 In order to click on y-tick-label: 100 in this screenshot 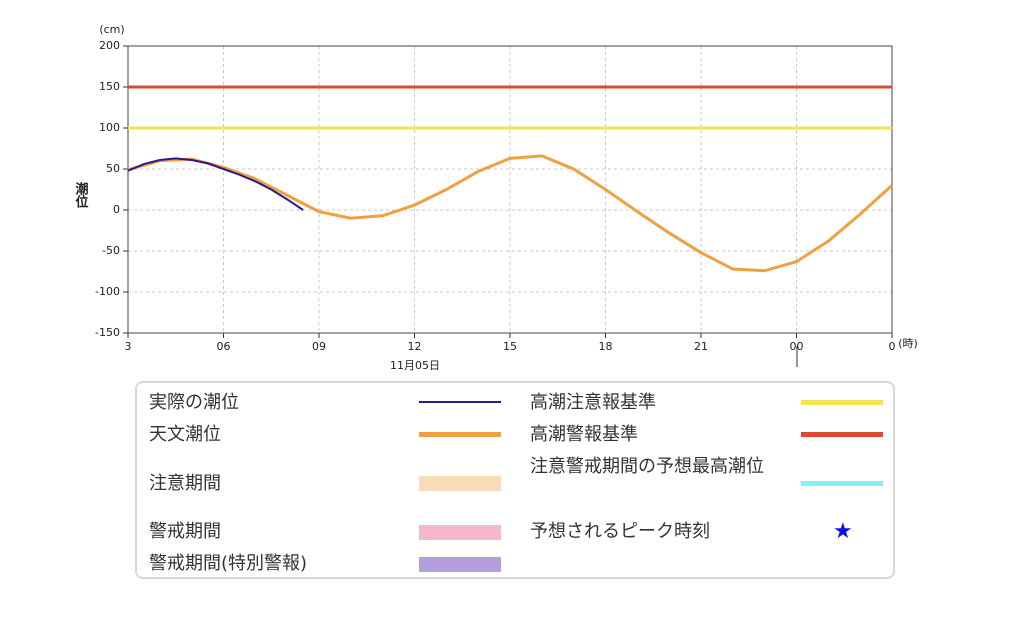, I will do `click(109, 127)`.